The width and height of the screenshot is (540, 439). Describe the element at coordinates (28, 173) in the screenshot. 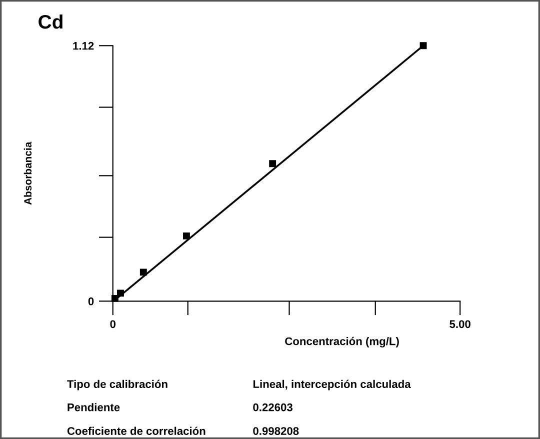

I see `y-axis-title: Absorbancia` at that location.